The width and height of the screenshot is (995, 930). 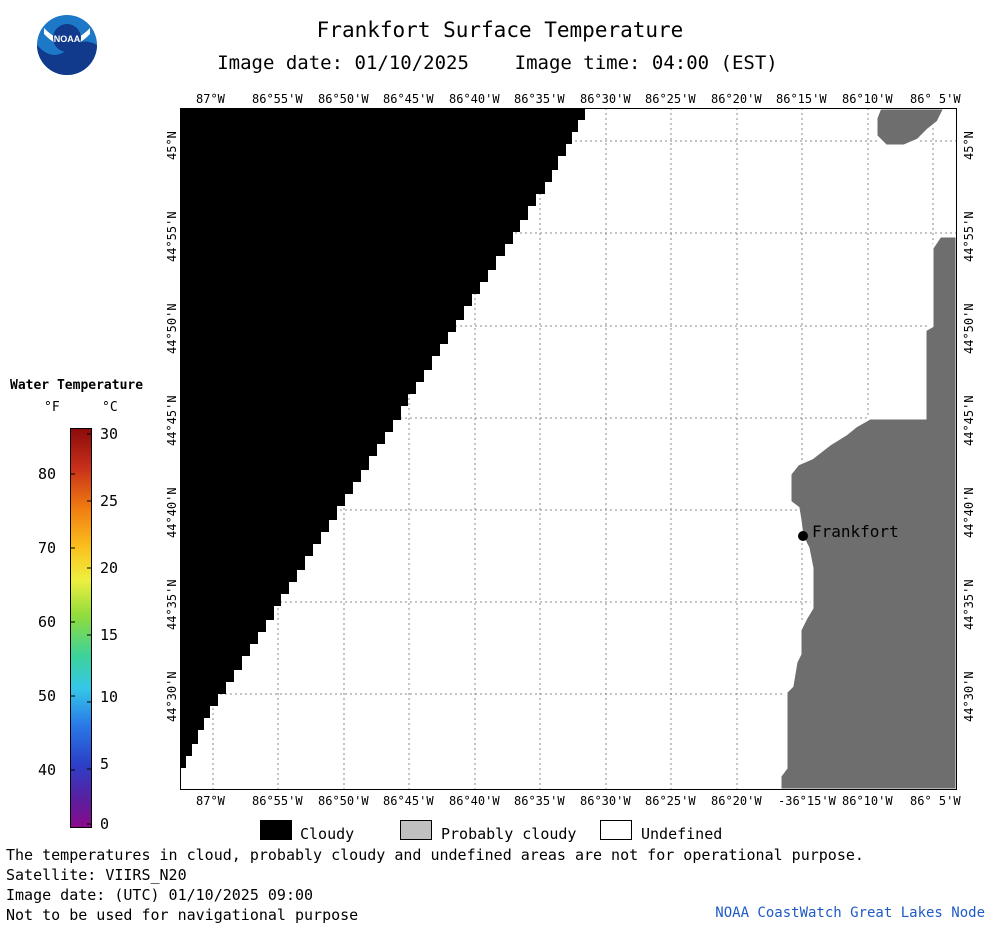 I want to click on legend-c-label: 0, so click(x=105, y=824).